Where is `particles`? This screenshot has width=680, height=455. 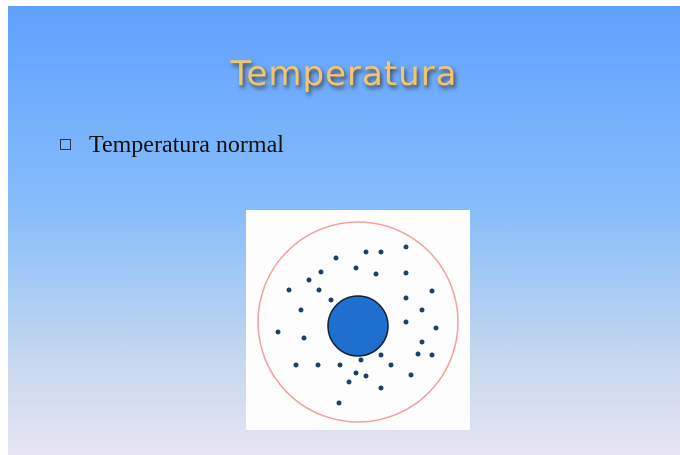
particles is located at coordinates (357, 325).